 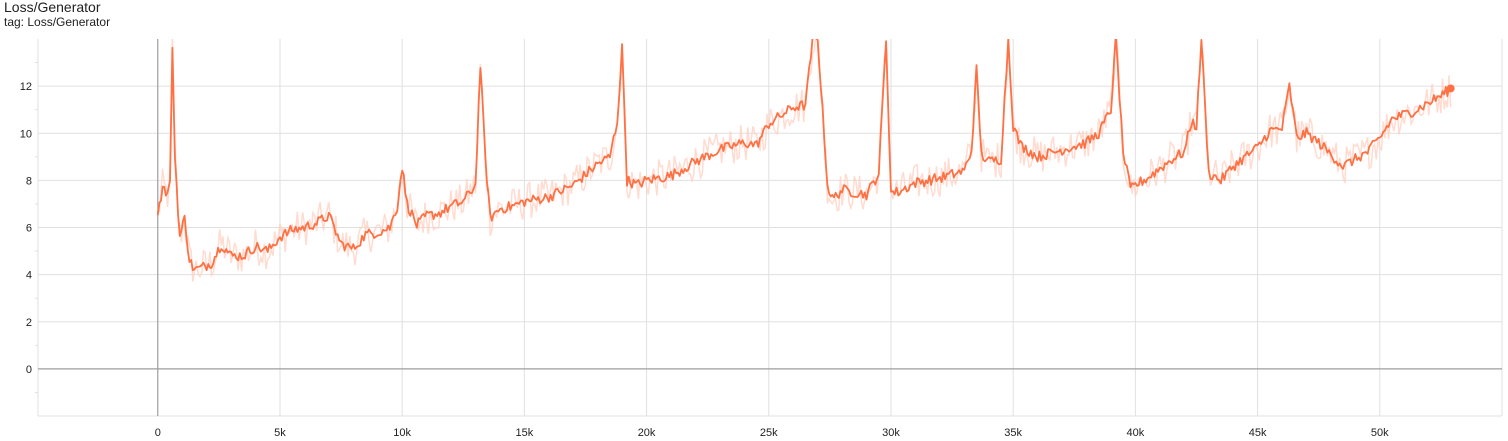 I want to click on chart-card-header: Loss/Generator tag: Loss/Generator, so click(x=57, y=14).